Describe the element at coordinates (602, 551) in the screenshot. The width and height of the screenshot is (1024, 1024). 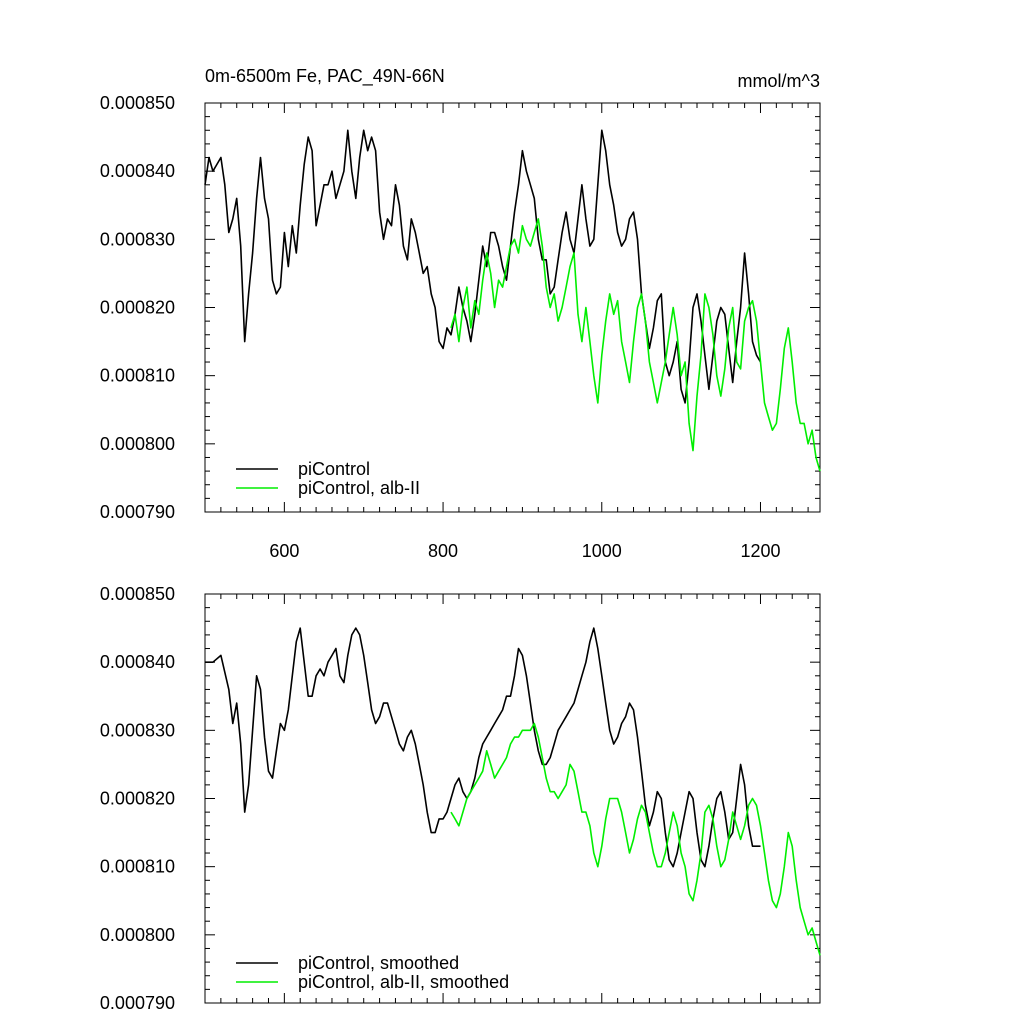
I see `x-tick-label: 1000` at that location.